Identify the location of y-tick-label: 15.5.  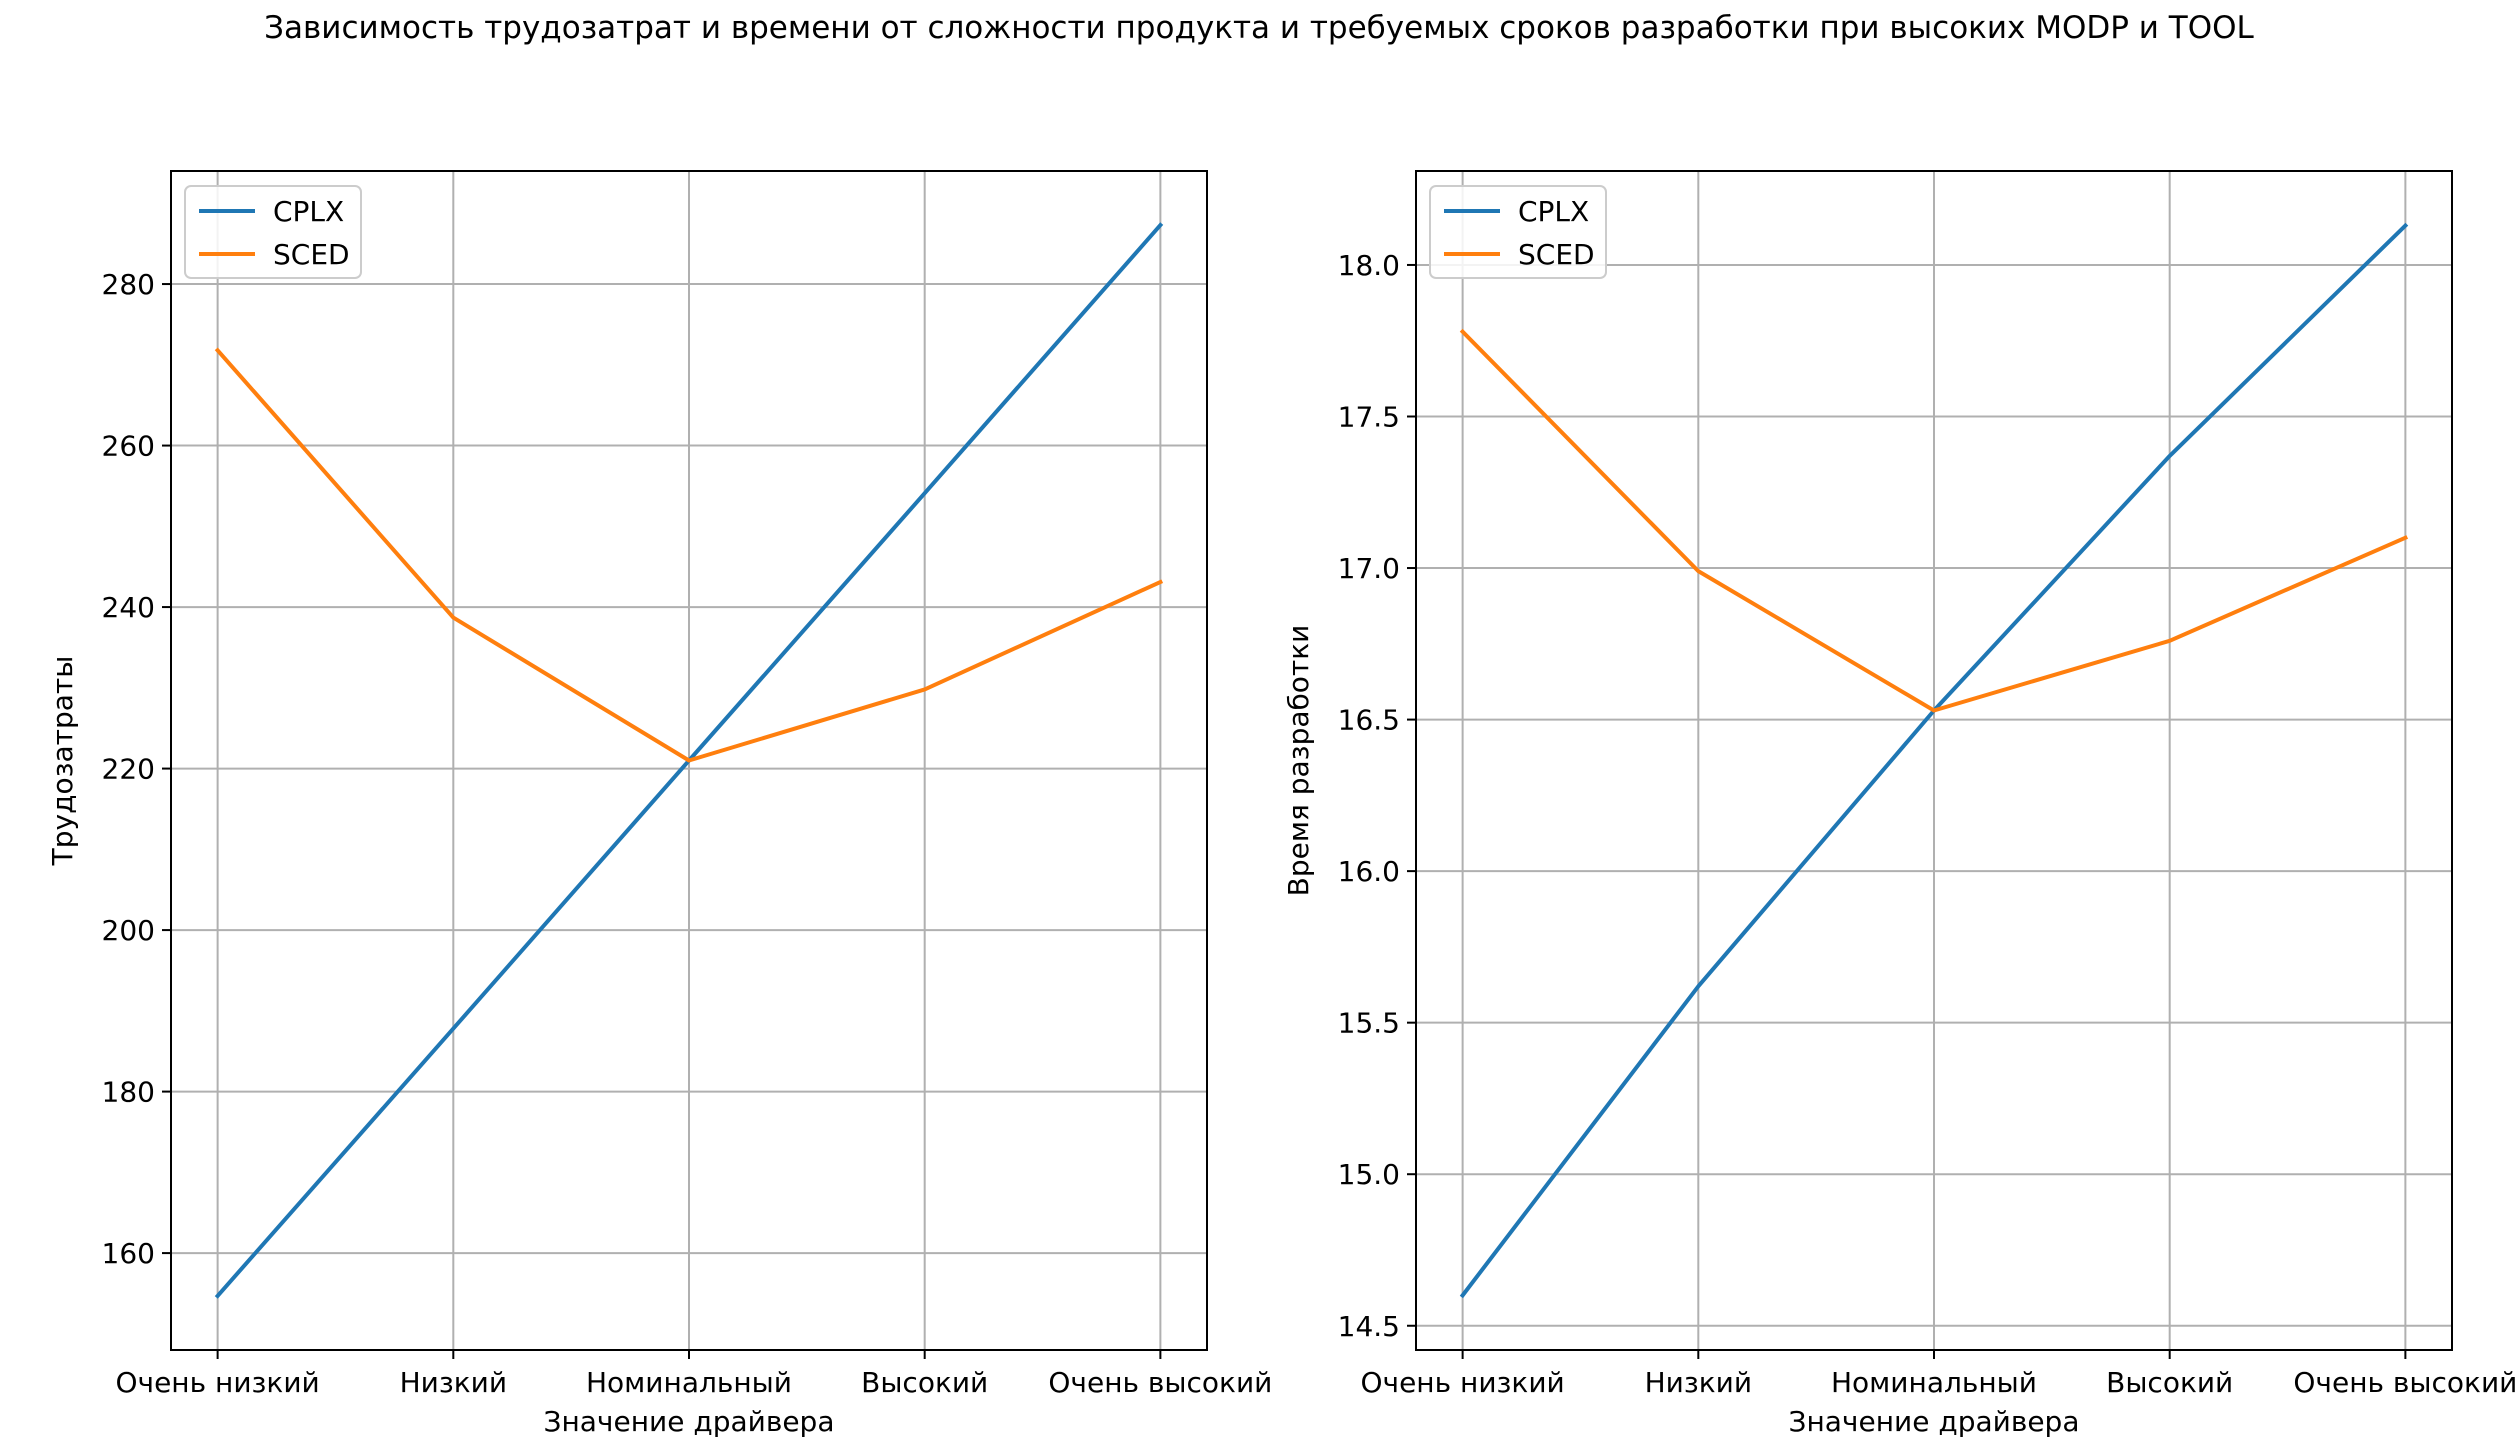
(1369, 1023).